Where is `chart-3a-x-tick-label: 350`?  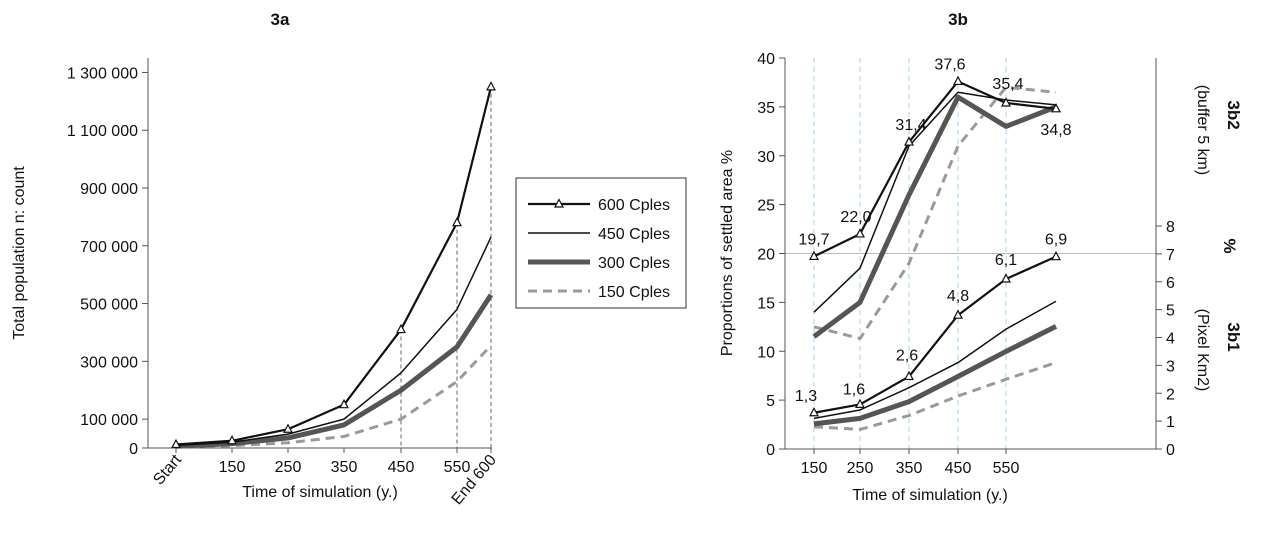
chart-3a-x-tick-label: 350 is located at coordinates (344, 467).